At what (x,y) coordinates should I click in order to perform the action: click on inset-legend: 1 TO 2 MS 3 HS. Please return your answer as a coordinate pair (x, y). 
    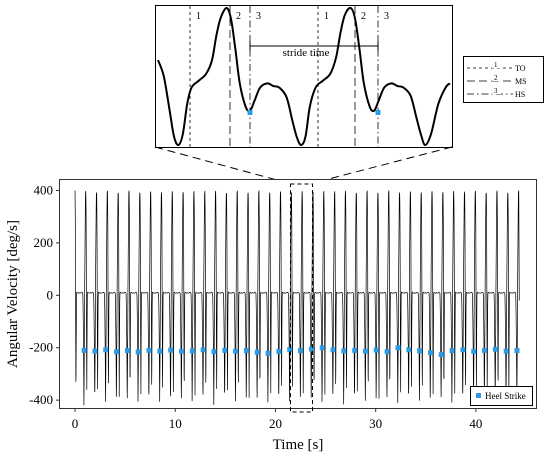
    Looking at the image, I should click on (503, 79).